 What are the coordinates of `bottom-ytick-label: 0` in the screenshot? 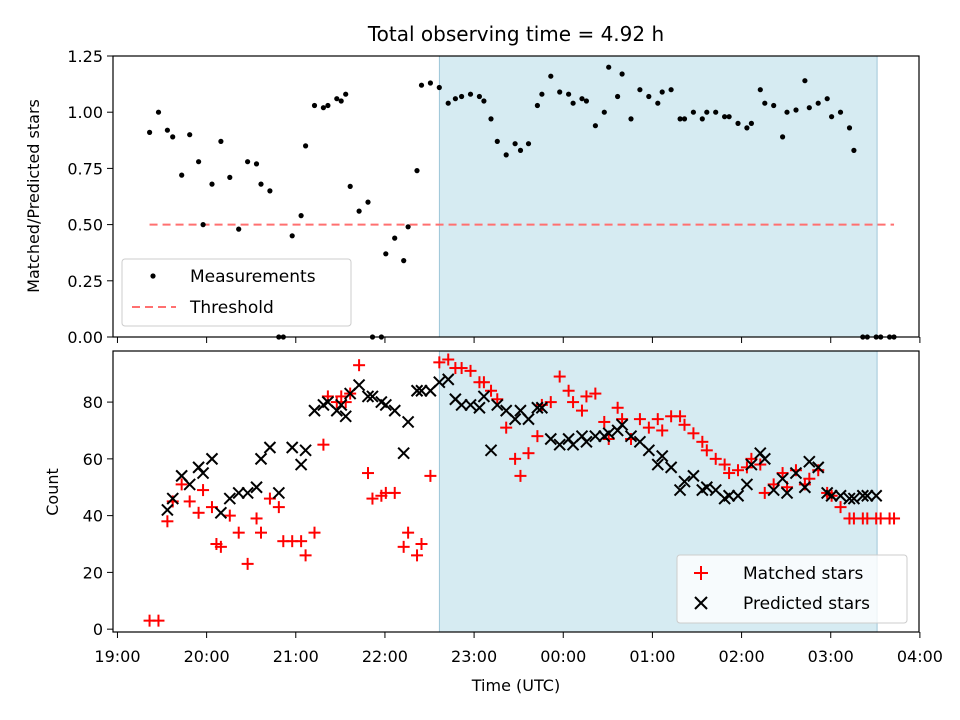 It's located at (98, 629).